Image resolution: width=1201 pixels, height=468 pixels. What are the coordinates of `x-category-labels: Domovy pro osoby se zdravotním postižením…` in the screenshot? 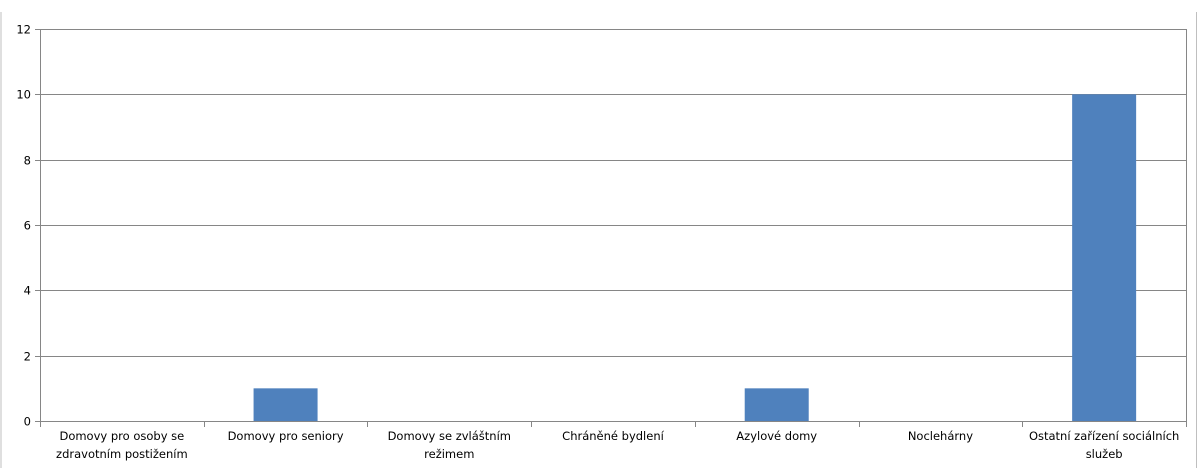 It's located at (617, 445).